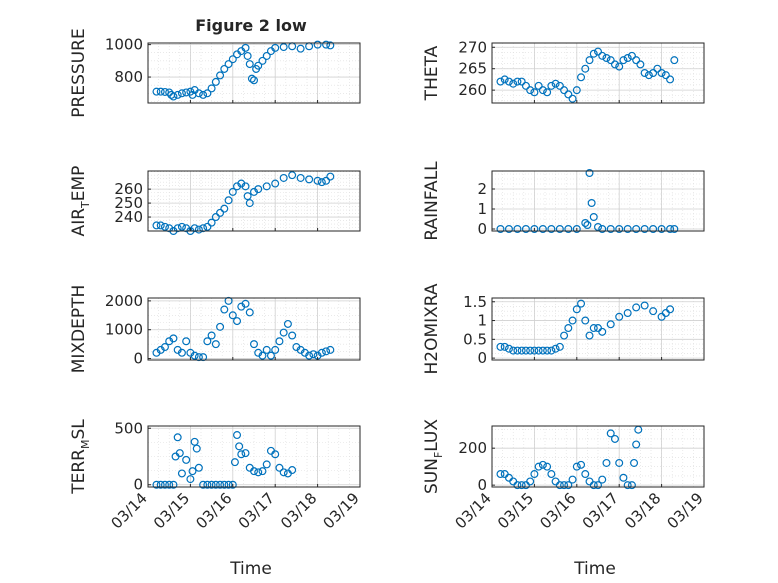  Describe the element at coordinates (79, 472) in the screenshot. I see `y-axis-label-part: TERR` at that location.